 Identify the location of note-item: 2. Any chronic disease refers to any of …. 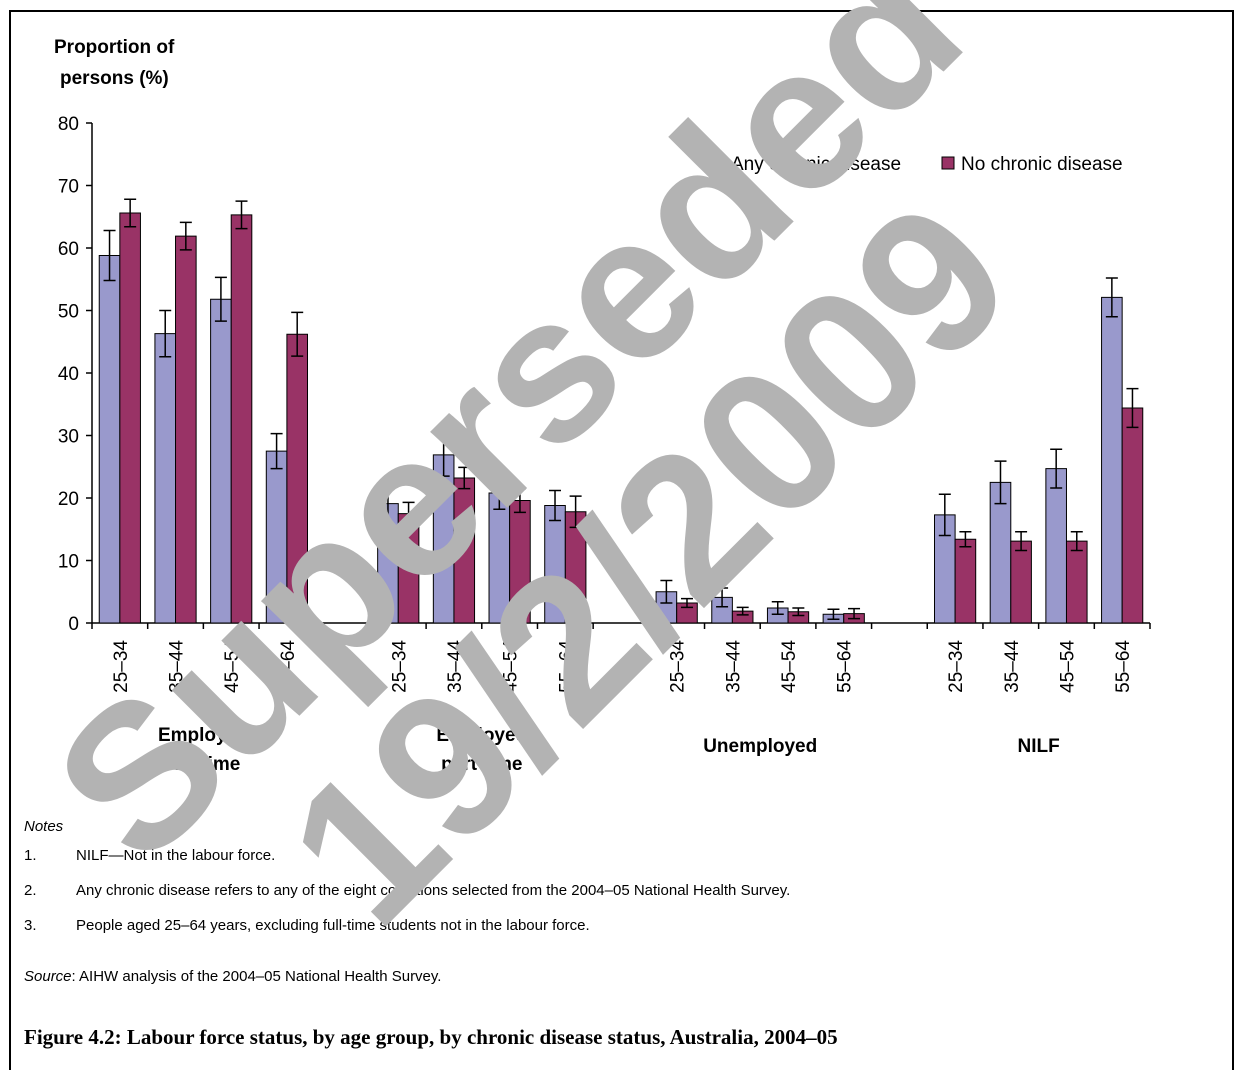
(614, 893).